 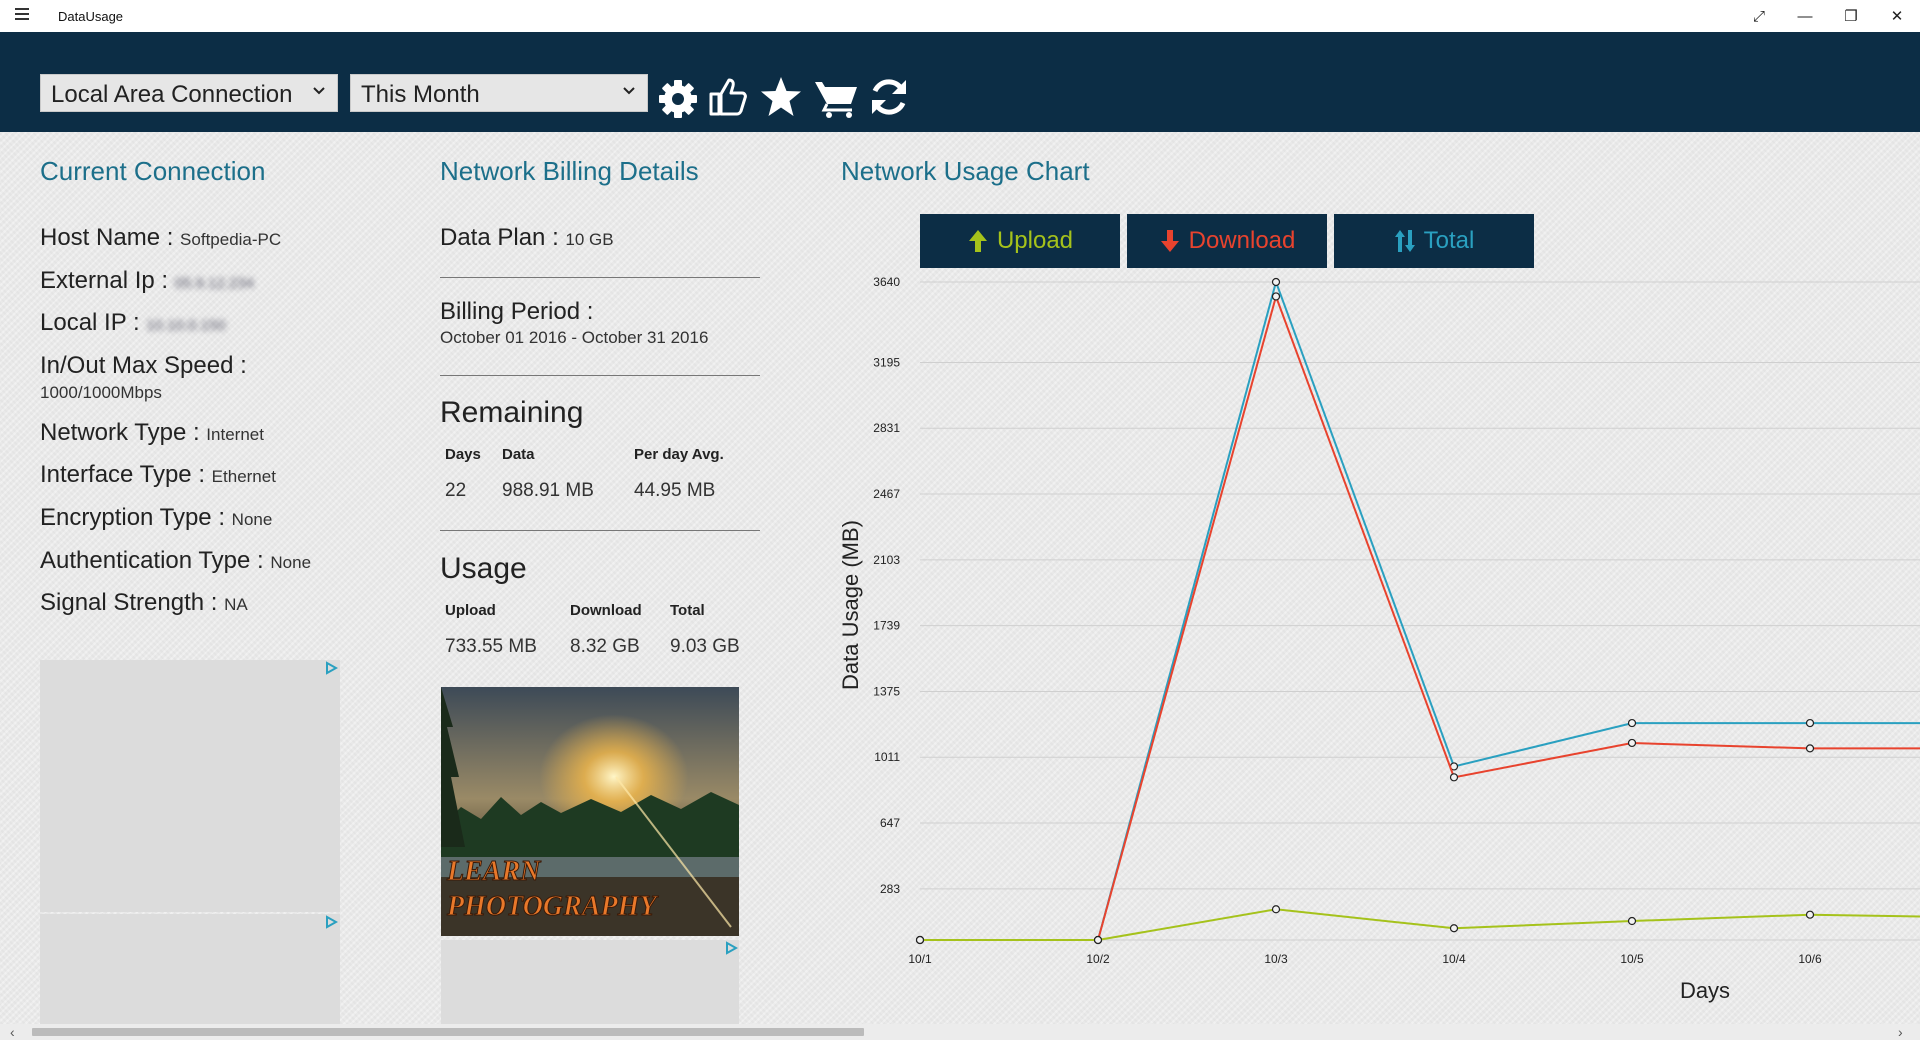 What do you see at coordinates (552, 906) in the screenshot?
I see `ad-text-photography: PHOTOGRAPHY` at bounding box center [552, 906].